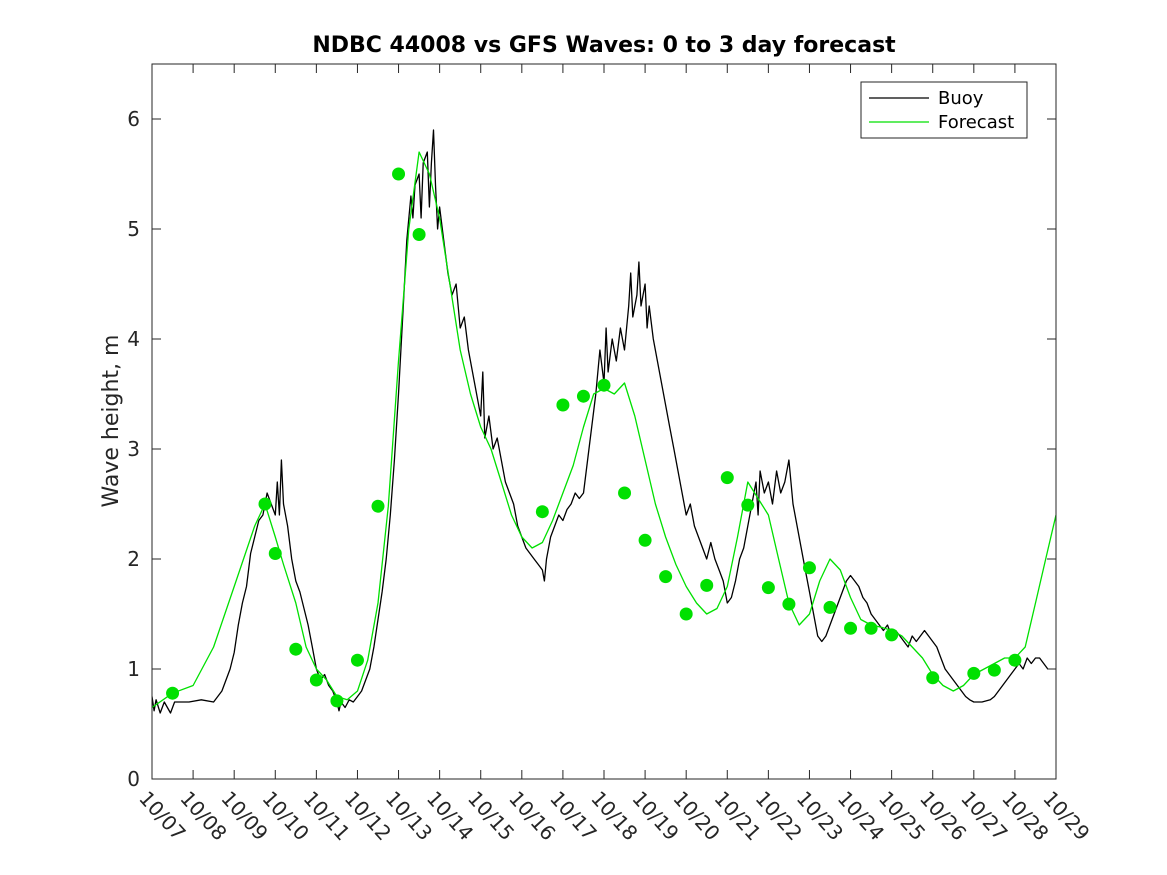  Describe the element at coordinates (133, 339) in the screenshot. I see `y-tick-label: 4` at that location.